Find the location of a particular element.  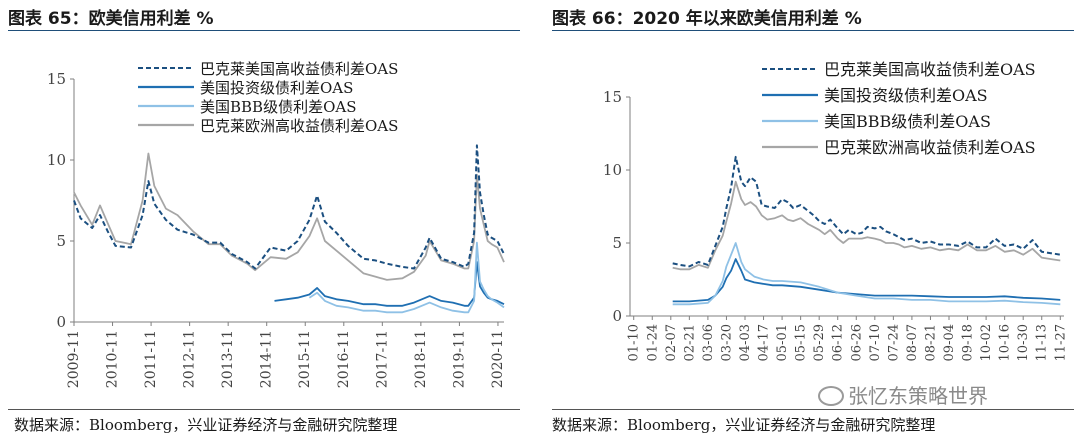

left-source-rule is located at coordinates (264, 409).